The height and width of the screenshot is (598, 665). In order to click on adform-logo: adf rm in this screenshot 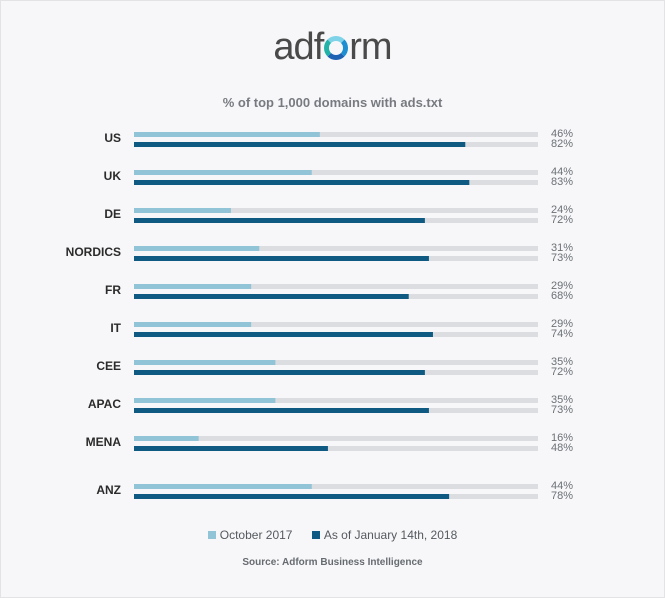, I will do `click(332, 47)`.